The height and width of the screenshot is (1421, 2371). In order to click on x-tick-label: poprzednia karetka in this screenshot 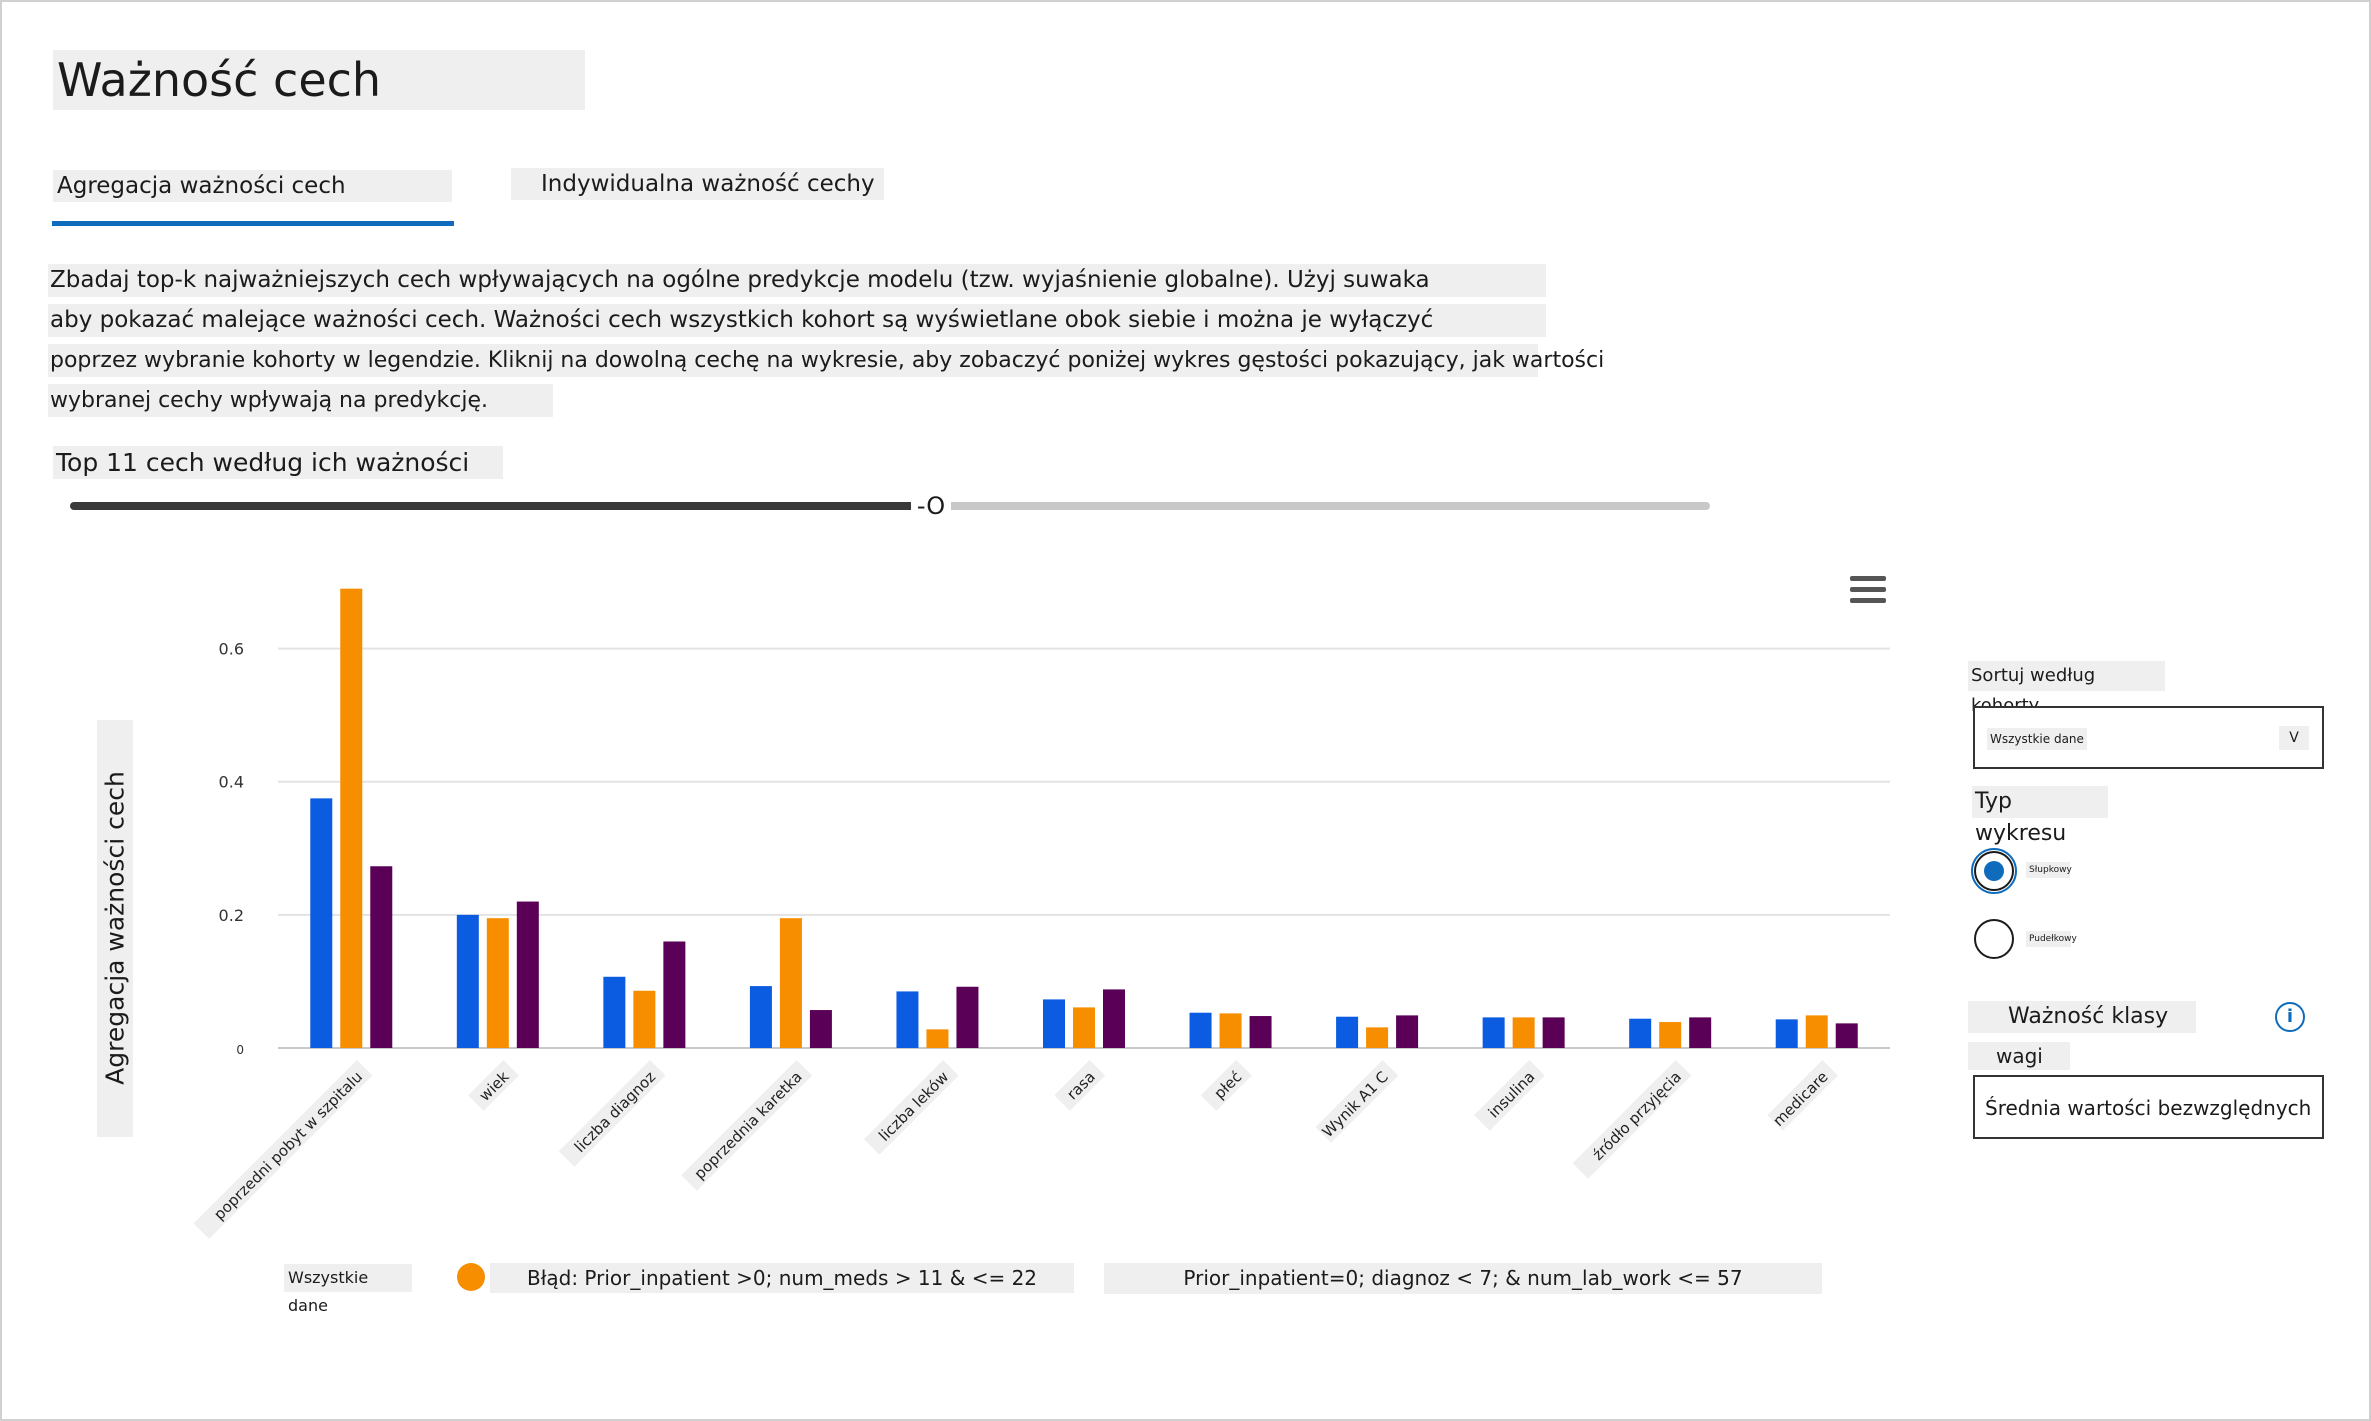, I will do `click(748, 1125)`.